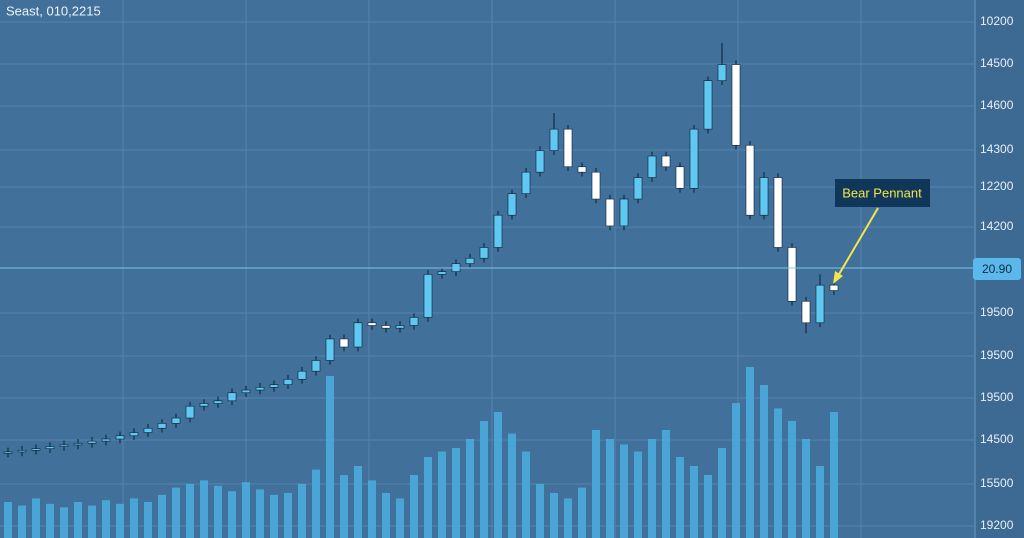 This screenshot has width=1024, height=538. What do you see at coordinates (997, 525) in the screenshot?
I see `price-axis-label: 19200` at bounding box center [997, 525].